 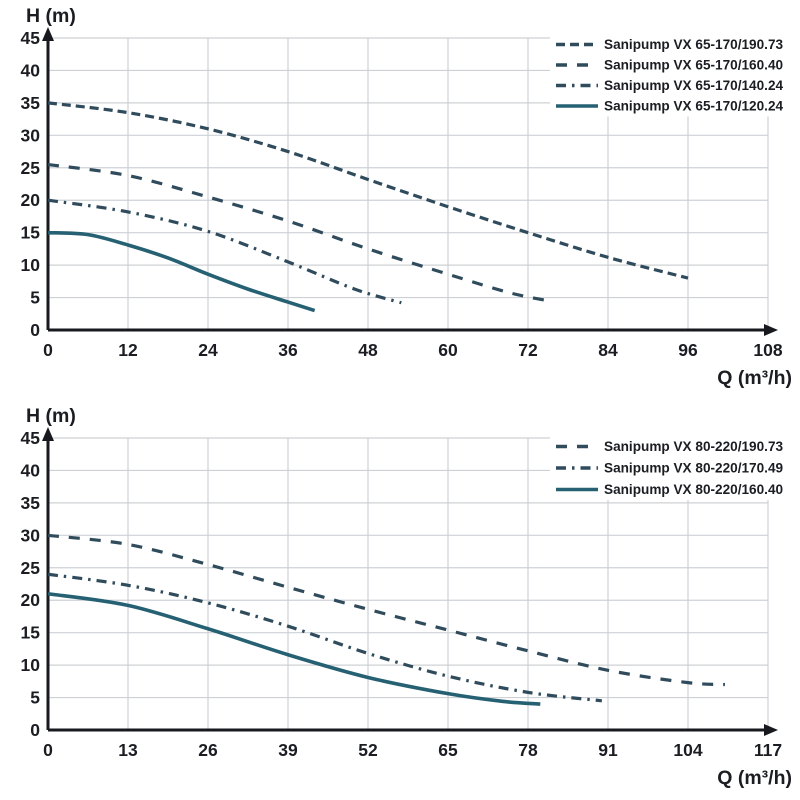 I want to click on x-tick-label: 36, so click(x=288, y=350).